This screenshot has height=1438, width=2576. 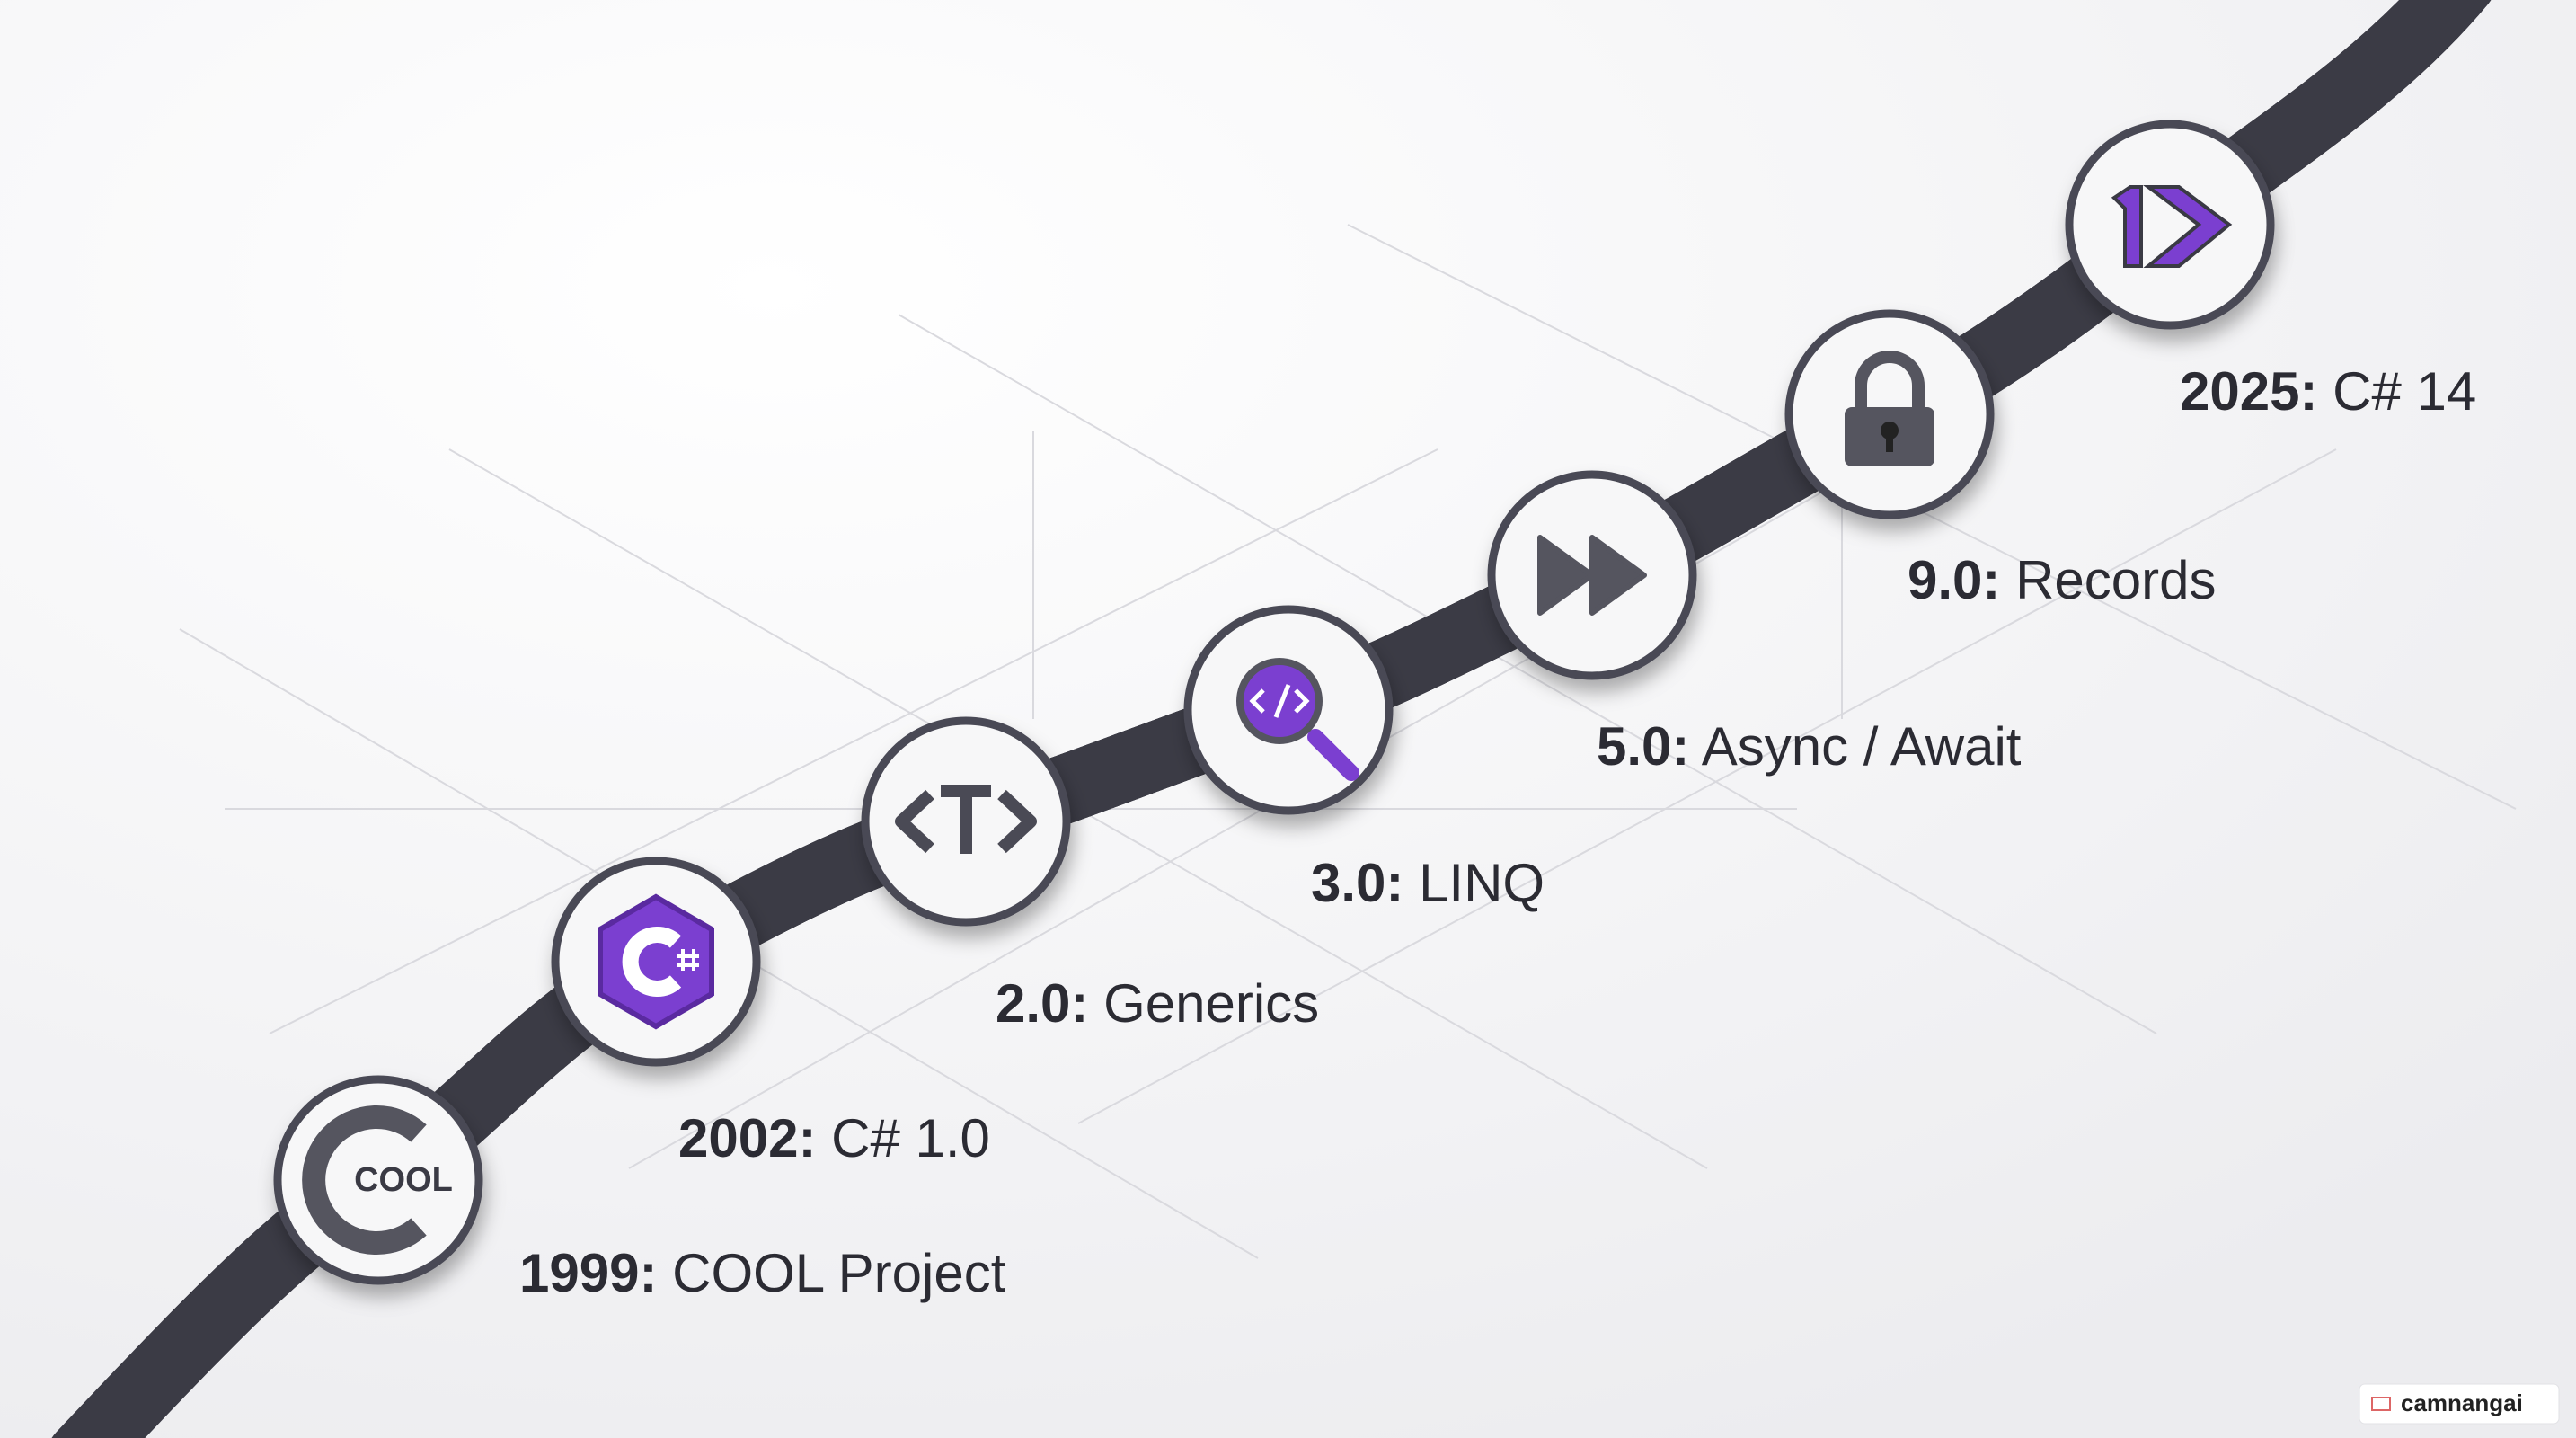 I want to click on watermark: camnangai, so click(x=2459, y=1404).